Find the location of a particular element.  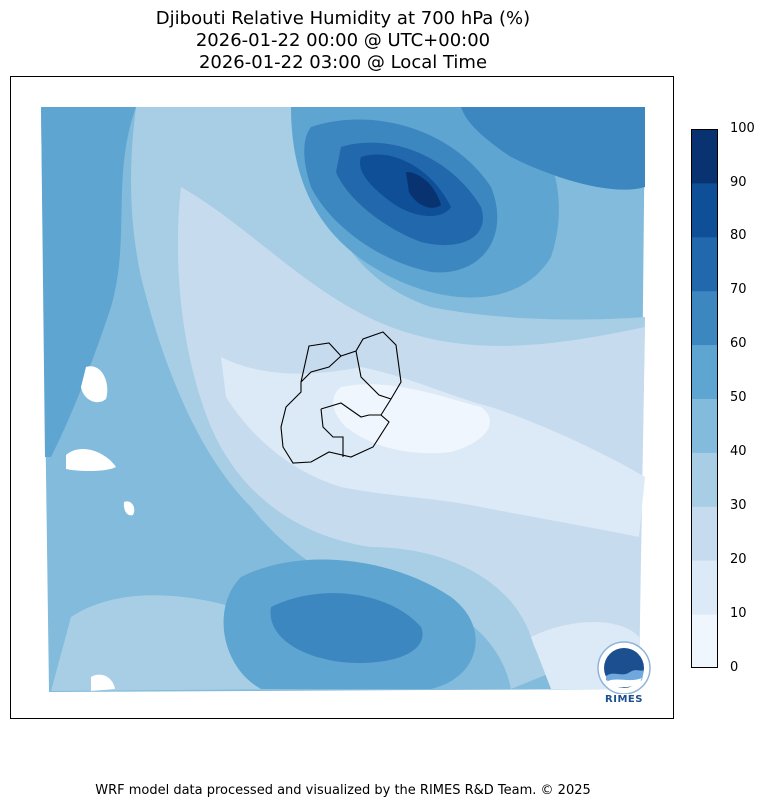

utc-time: 2026-01-22 00:00 @ UTC+00:00 is located at coordinates (343, 40).